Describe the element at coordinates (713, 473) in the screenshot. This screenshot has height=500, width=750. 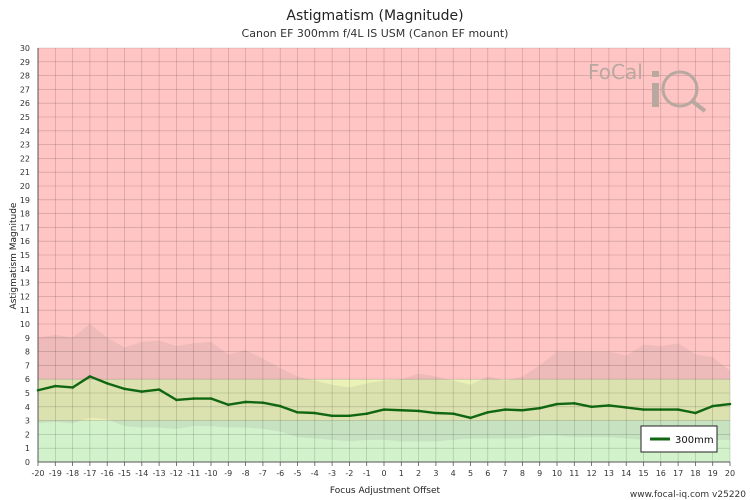
I see `x-tick-label: 19` at that location.